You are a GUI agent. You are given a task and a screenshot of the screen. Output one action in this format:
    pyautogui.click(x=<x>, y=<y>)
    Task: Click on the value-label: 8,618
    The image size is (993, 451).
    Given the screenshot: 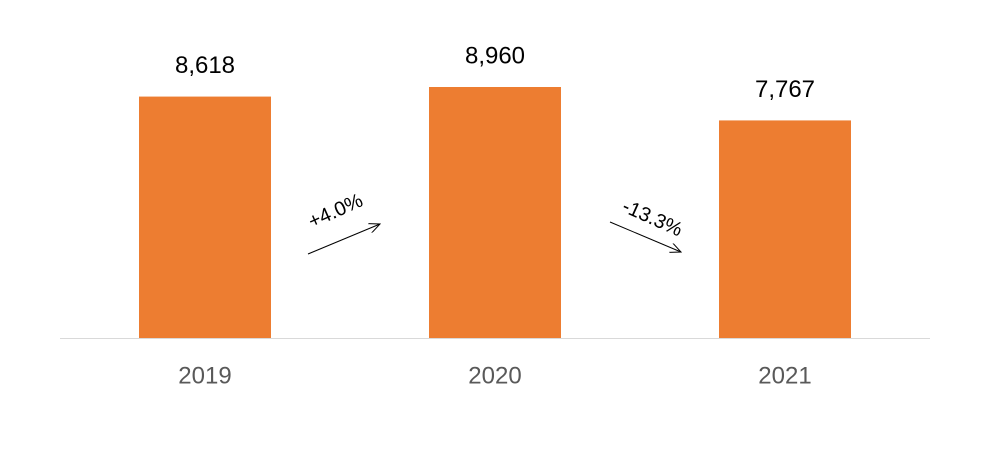 What is the action you would take?
    pyautogui.click(x=205, y=65)
    